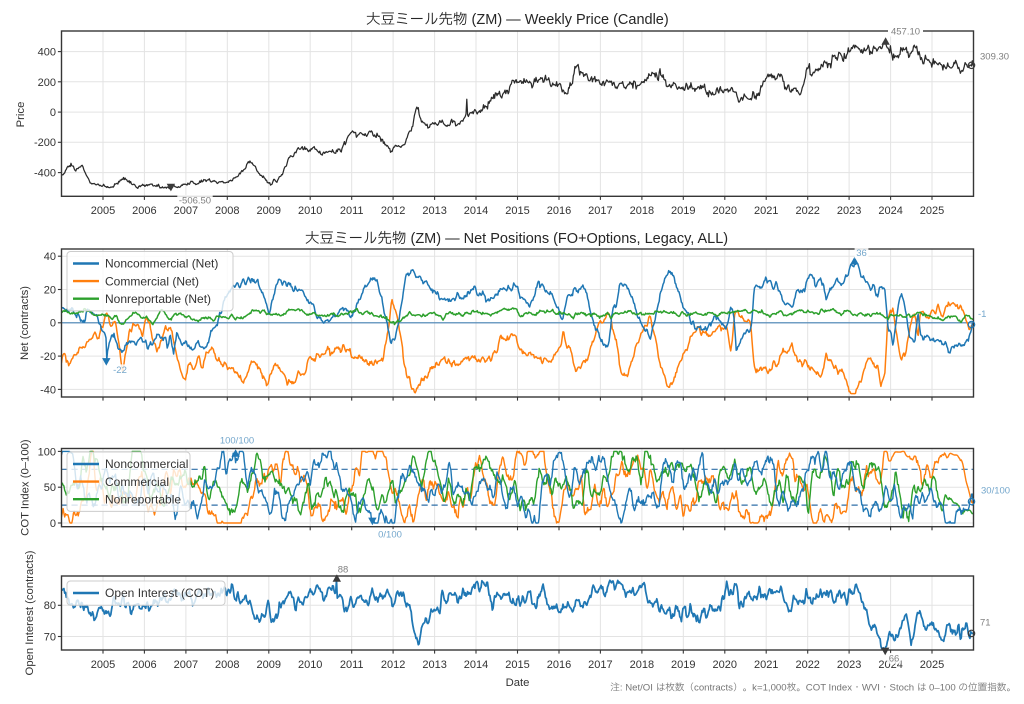  What do you see at coordinates (47, 83) in the screenshot?
I see `svg-text: 200` at bounding box center [47, 83].